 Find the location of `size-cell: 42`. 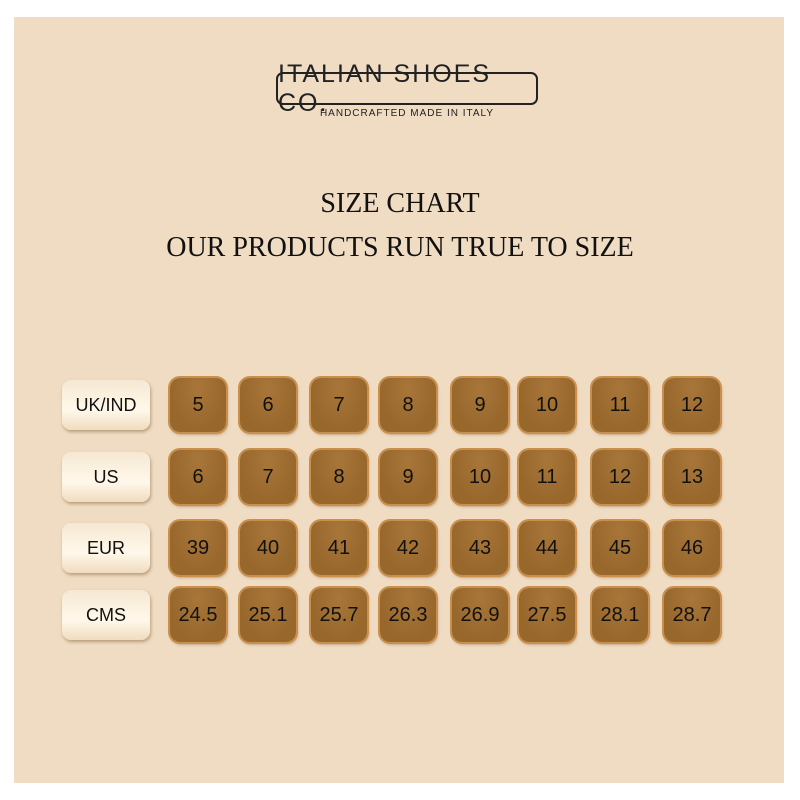

size-cell: 42 is located at coordinates (408, 548).